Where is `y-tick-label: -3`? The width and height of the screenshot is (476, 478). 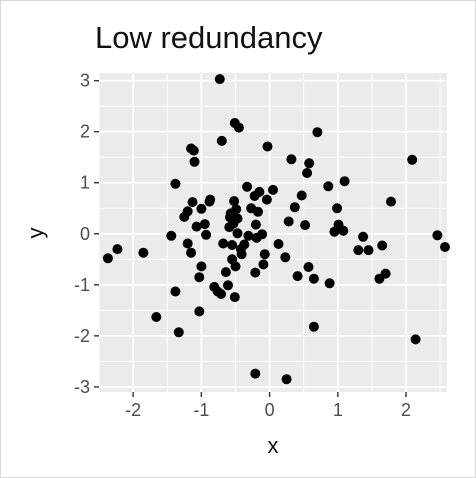
y-tick-label: -3 is located at coordinates (82, 387).